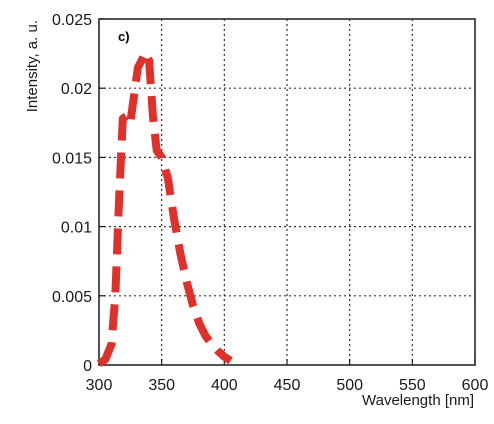 The image size is (494, 424). What do you see at coordinates (349, 385) in the screenshot?
I see `x-tick-label: 500` at bounding box center [349, 385].